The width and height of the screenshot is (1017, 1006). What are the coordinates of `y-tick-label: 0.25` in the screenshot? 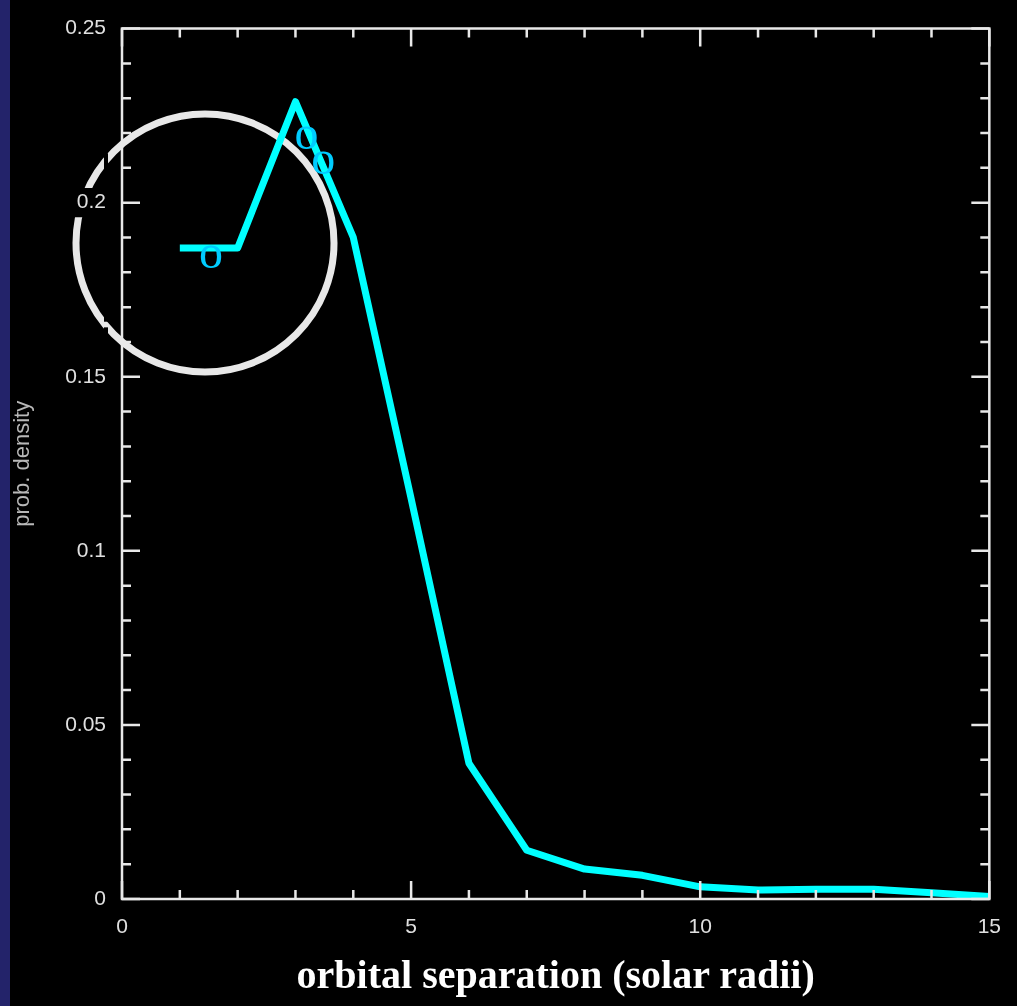 It's located at (85, 27).